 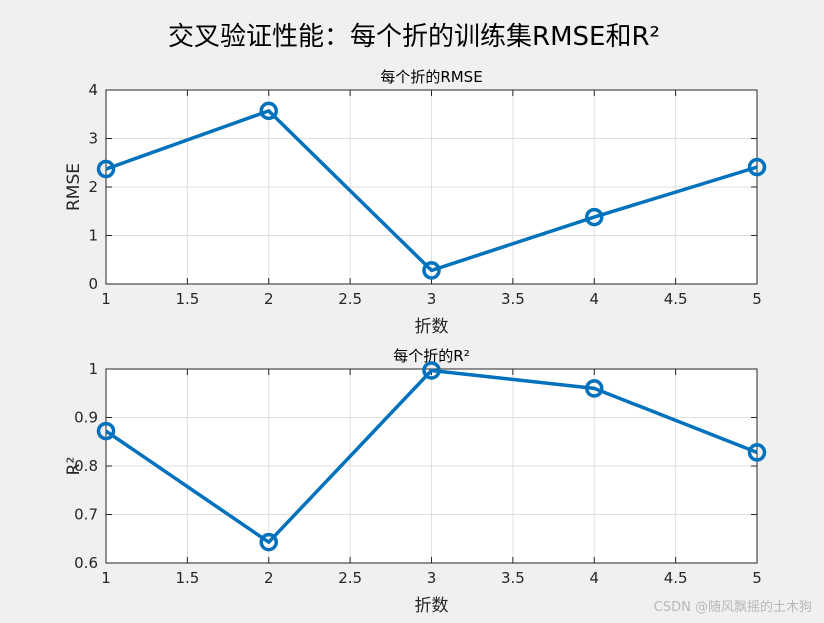 I want to click on y-tick-label: 0.9, so click(x=86, y=418).